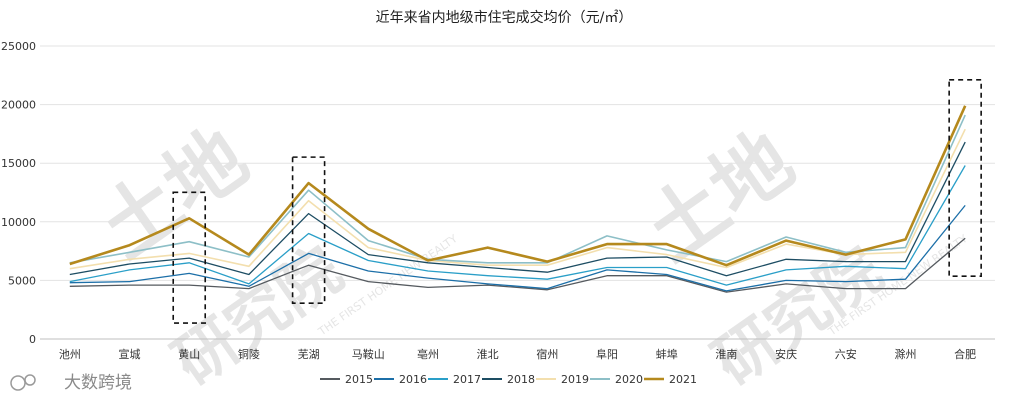 The image size is (1009, 401). Describe the element at coordinates (607, 354) in the screenshot. I see `x-tick-label: 阜阳` at that location.